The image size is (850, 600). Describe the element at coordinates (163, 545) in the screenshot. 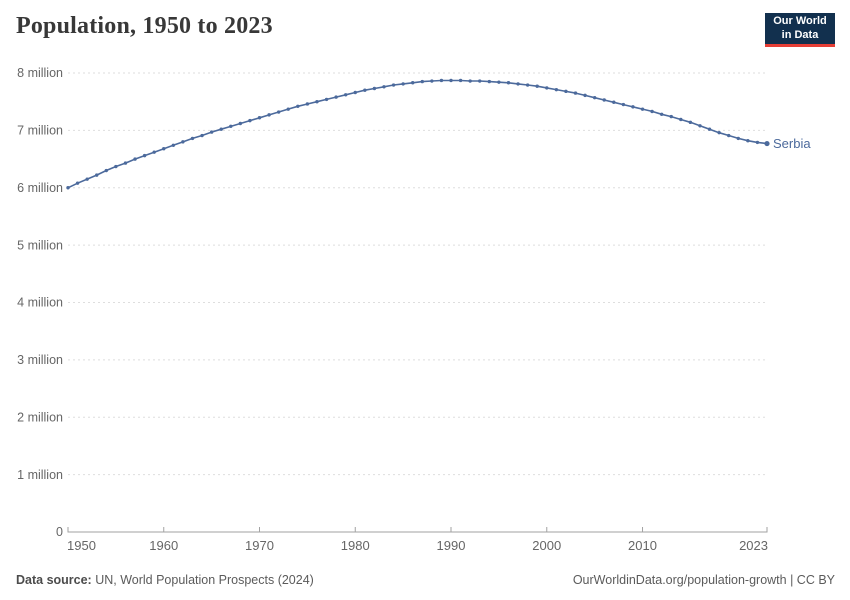

I see `x-axis-label: 1960` at that location.